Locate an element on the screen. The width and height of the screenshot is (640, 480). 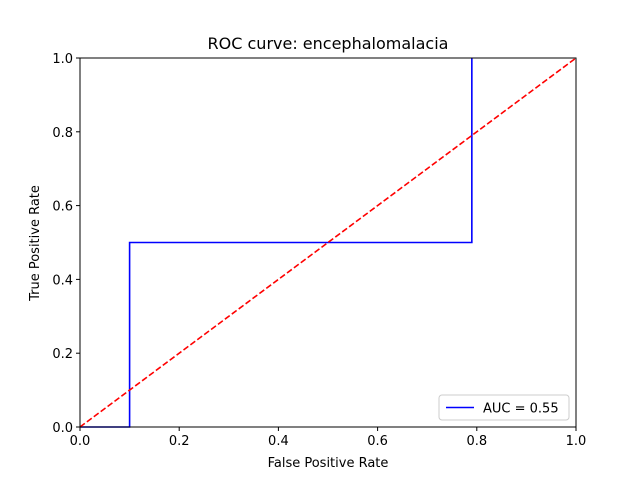
x-tick-label: 0.8 is located at coordinates (476, 441).